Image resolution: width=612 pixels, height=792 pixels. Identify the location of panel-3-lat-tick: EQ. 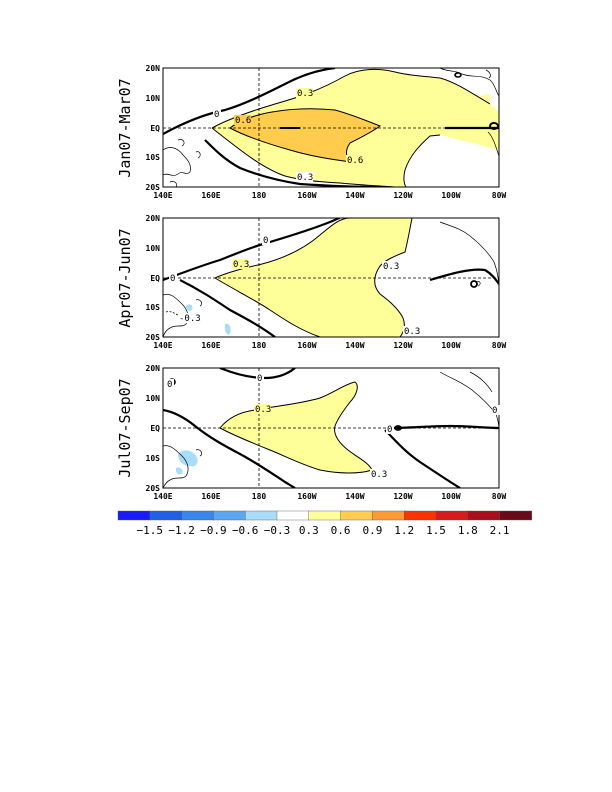
(155, 428).